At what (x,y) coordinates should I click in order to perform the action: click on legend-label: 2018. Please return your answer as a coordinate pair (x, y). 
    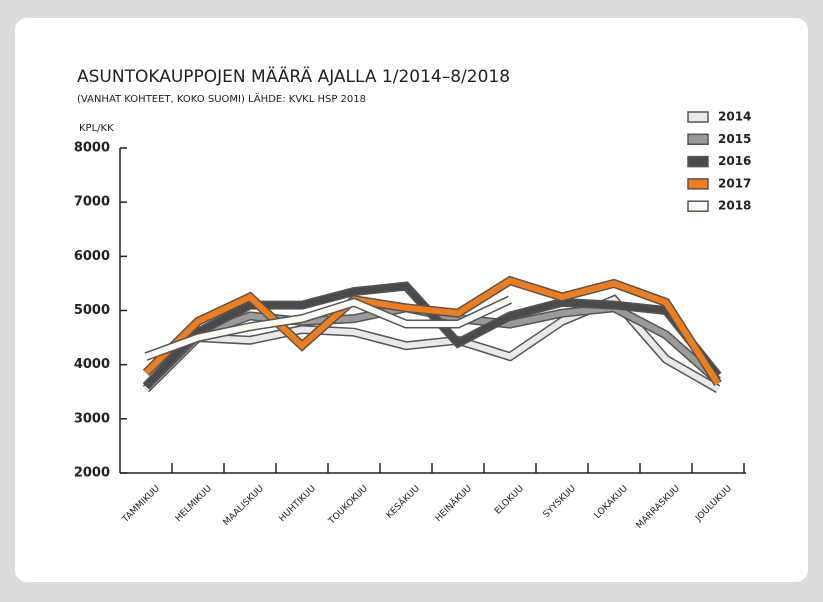
    Looking at the image, I should click on (734, 206).